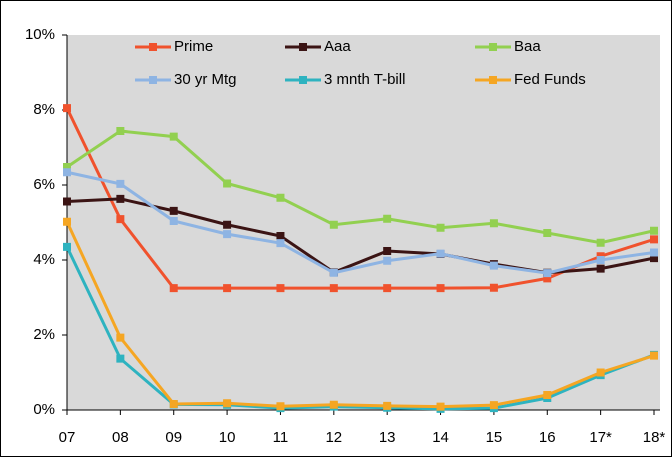 The image size is (672, 457). What do you see at coordinates (205, 79) in the screenshot?
I see `legend-label: 30 yr Mtg` at bounding box center [205, 79].